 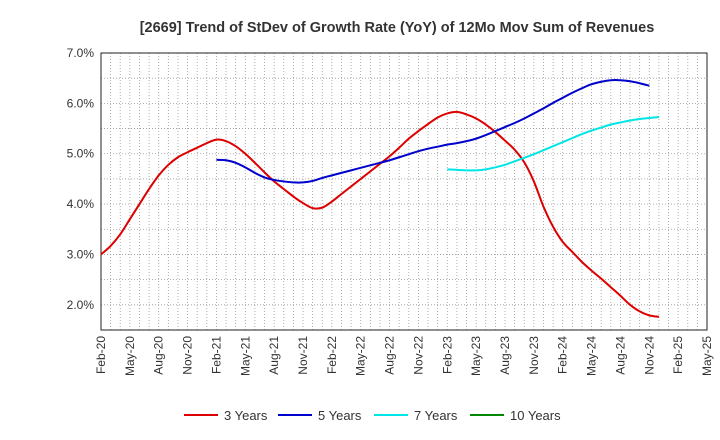 I want to click on x-tick-label: Aug-24, so click(x=620, y=355).